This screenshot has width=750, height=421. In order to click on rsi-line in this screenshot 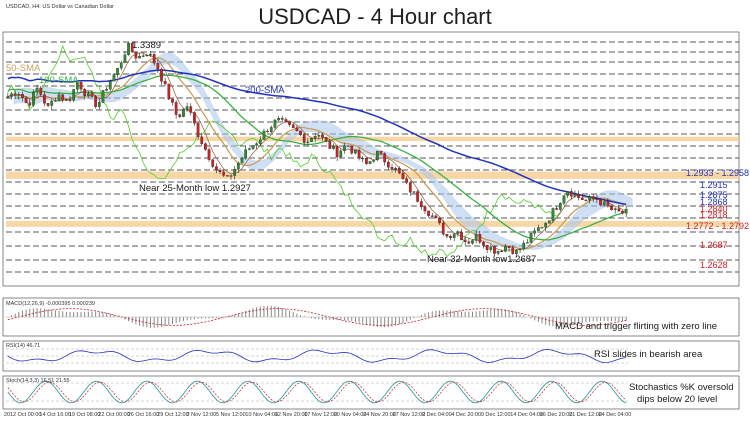, I will do `click(317, 356)`.